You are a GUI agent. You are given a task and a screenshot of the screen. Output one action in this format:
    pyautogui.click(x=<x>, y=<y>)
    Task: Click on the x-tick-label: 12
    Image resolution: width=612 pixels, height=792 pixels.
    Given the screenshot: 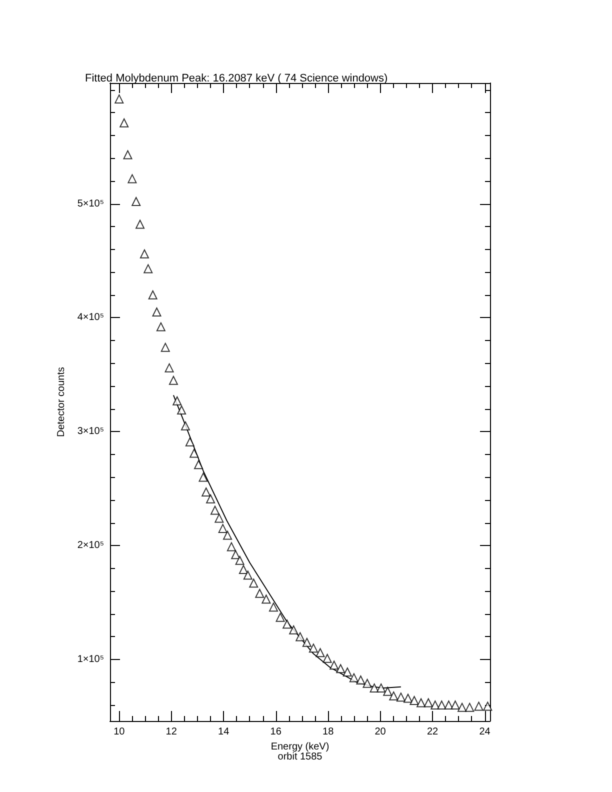 What is the action you would take?
    pyautogui.click(x=172, y=732)
    